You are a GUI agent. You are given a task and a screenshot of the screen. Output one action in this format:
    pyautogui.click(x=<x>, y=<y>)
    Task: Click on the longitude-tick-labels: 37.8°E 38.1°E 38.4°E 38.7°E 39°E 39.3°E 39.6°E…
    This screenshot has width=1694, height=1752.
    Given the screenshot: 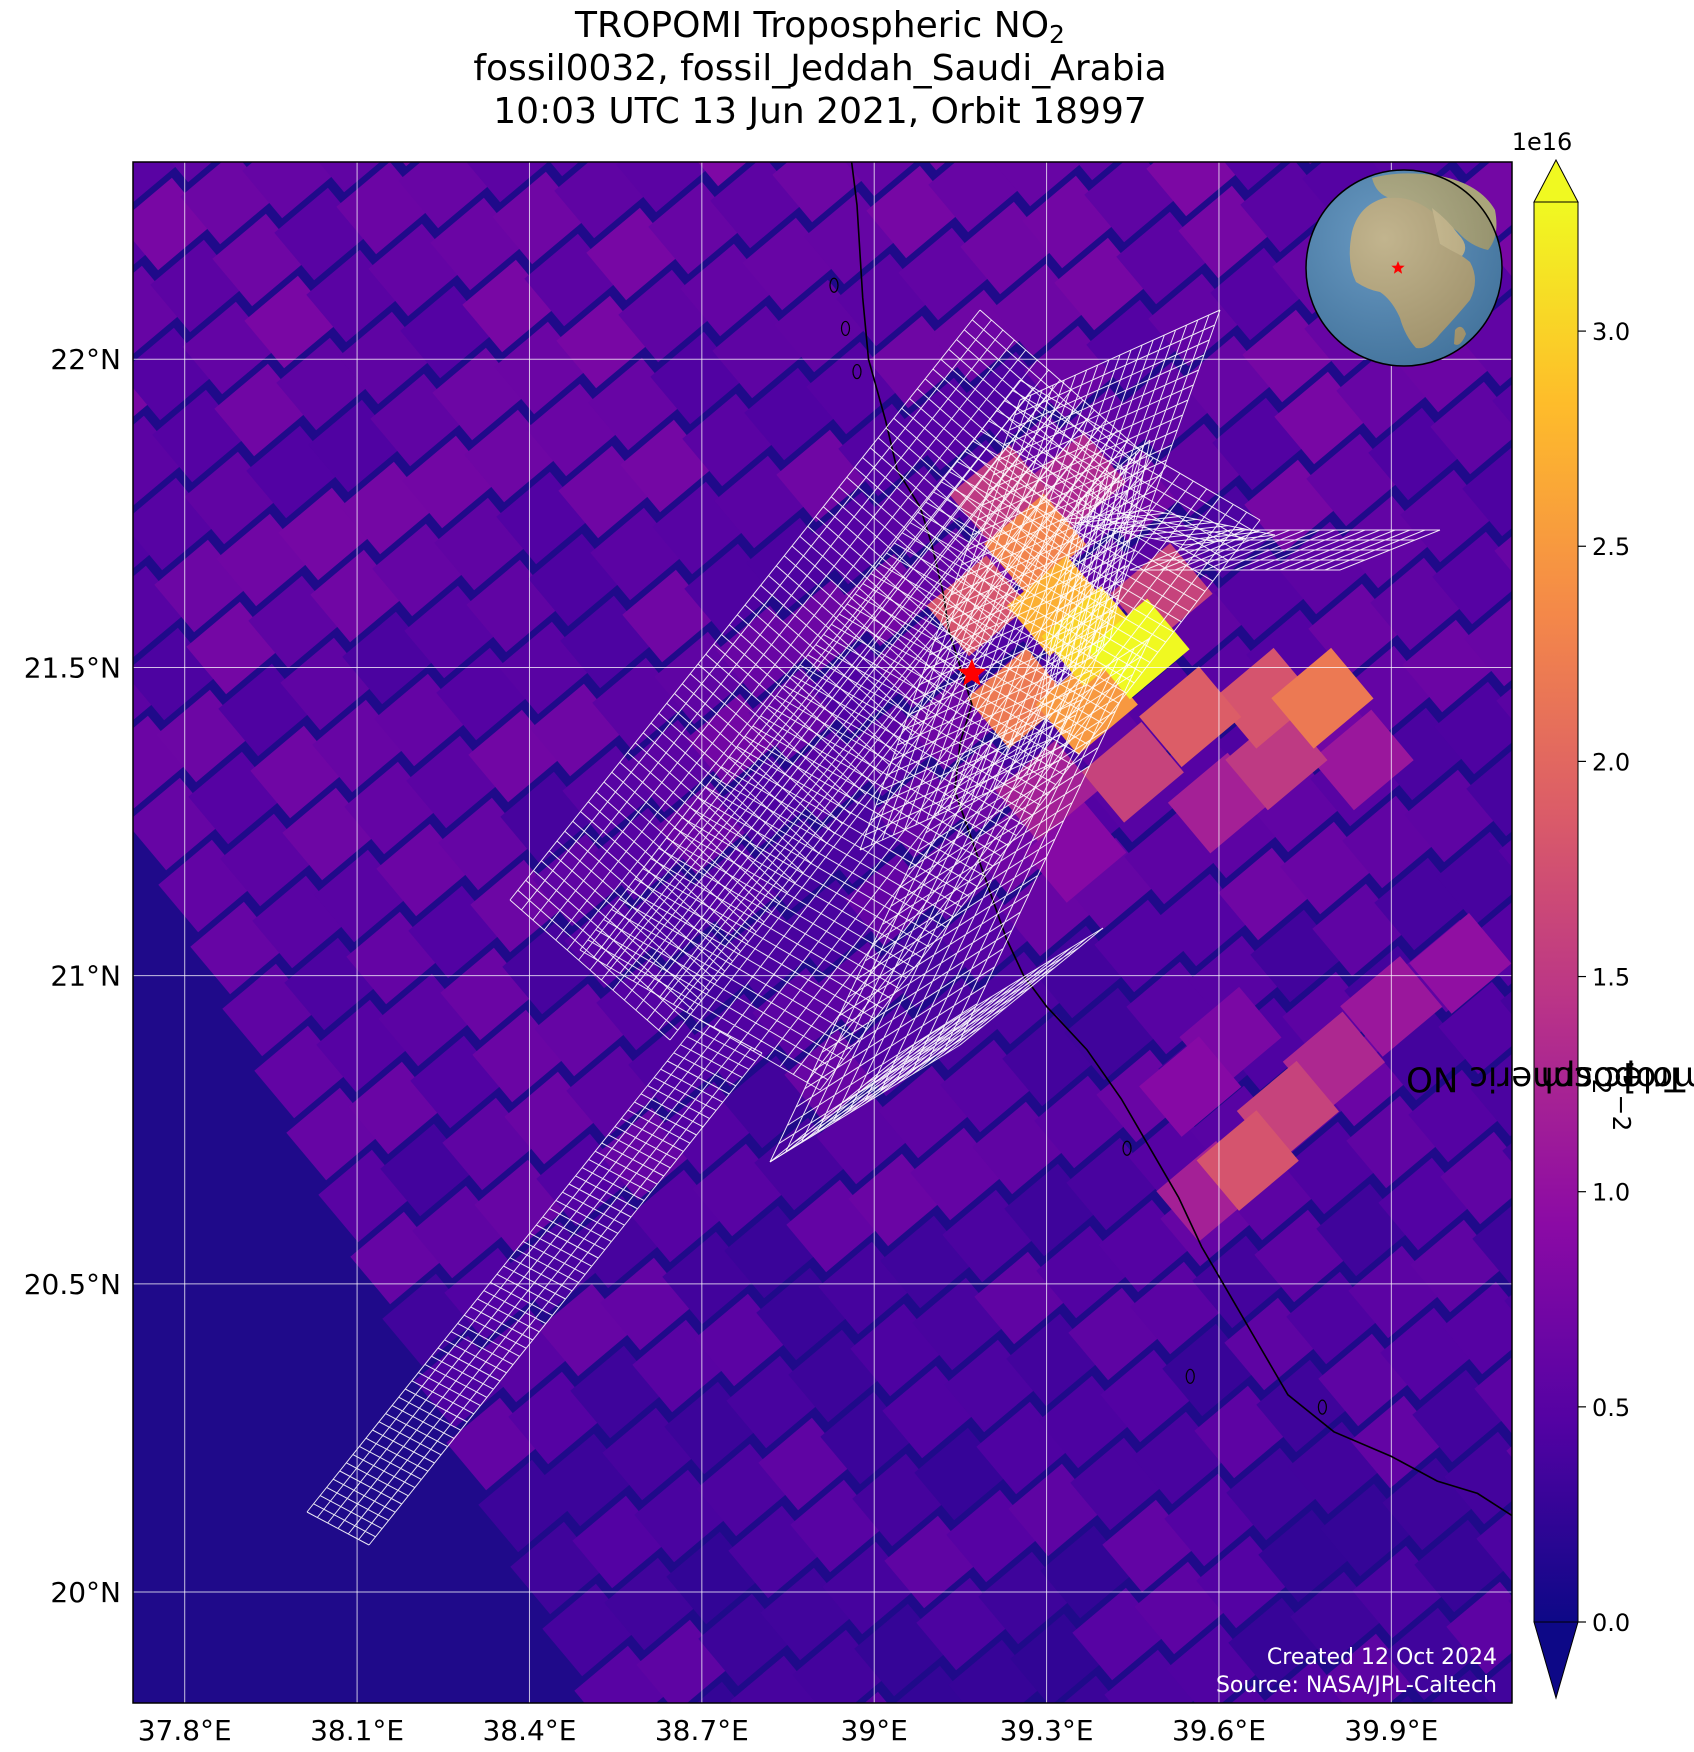 What is the action you would take?
    pyautogui.click(x=788, y=1730)
    